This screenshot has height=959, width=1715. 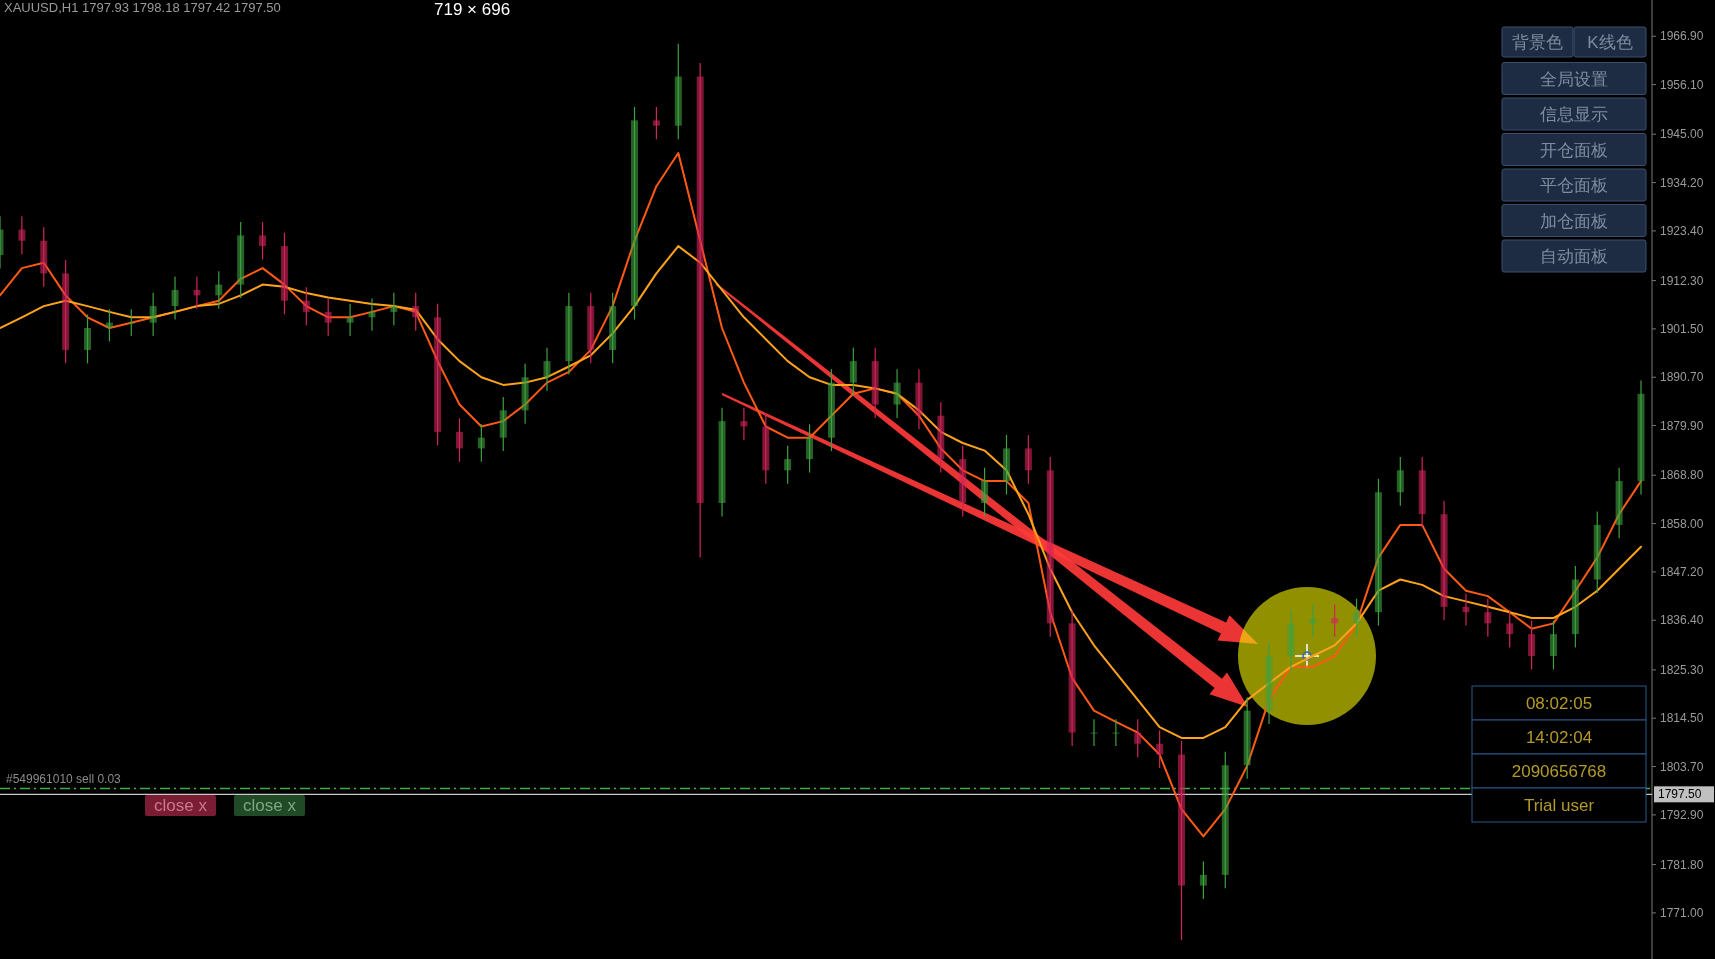 I want to click on annotation: K线色, so click(x=1610, y=42).